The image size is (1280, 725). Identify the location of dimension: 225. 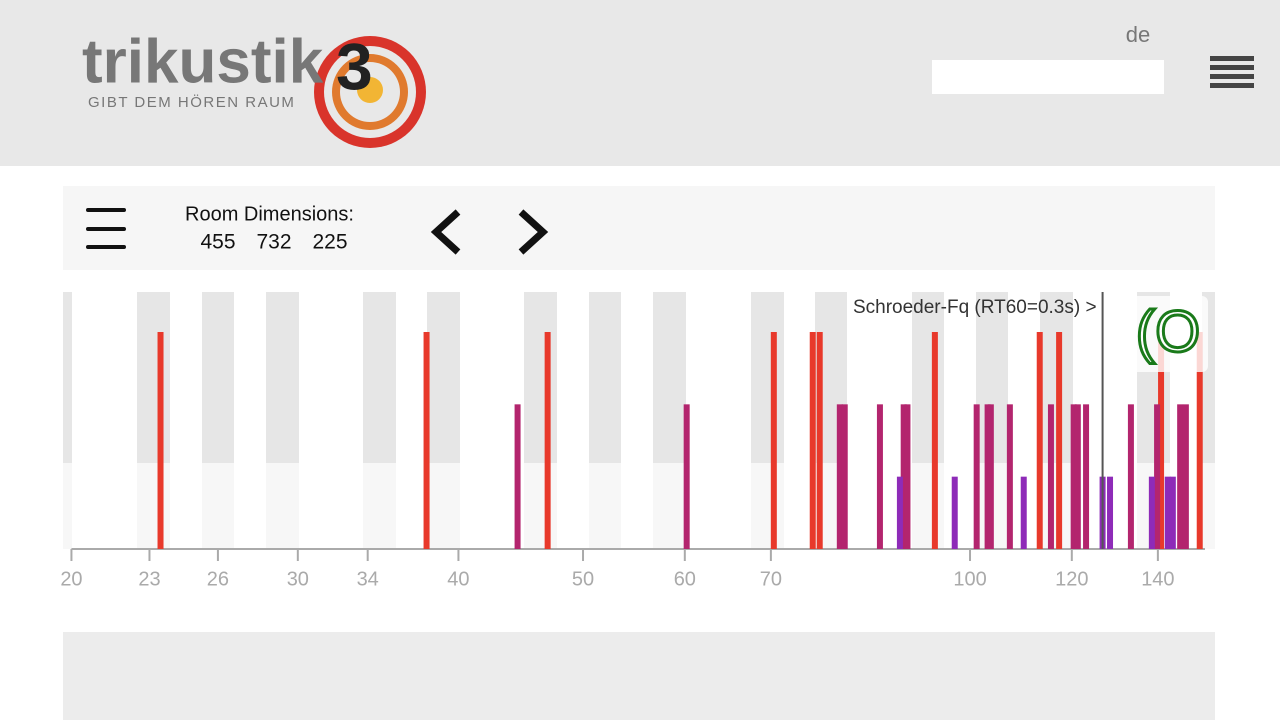
(329, 242).